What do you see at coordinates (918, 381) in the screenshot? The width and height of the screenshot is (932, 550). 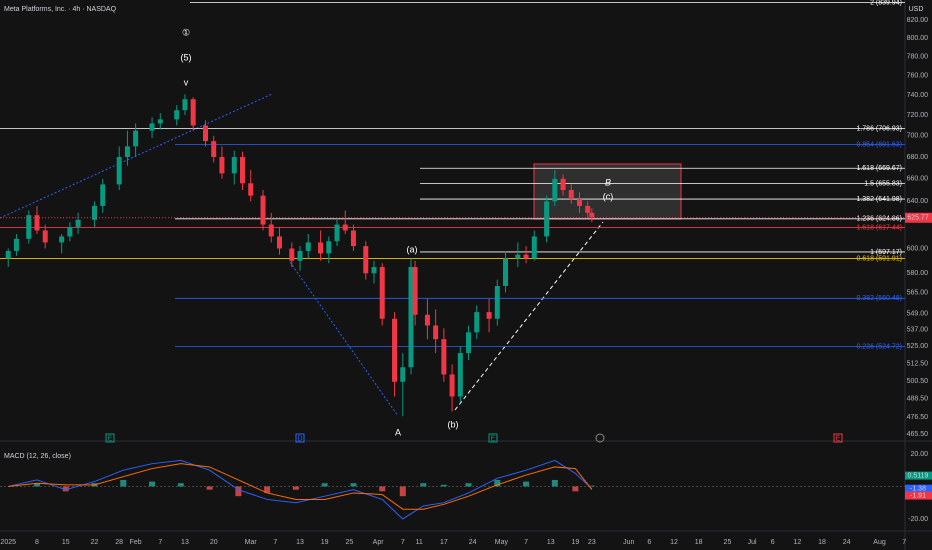 I see `y-tick-label: 500.50` at bounding box center [918, 381].